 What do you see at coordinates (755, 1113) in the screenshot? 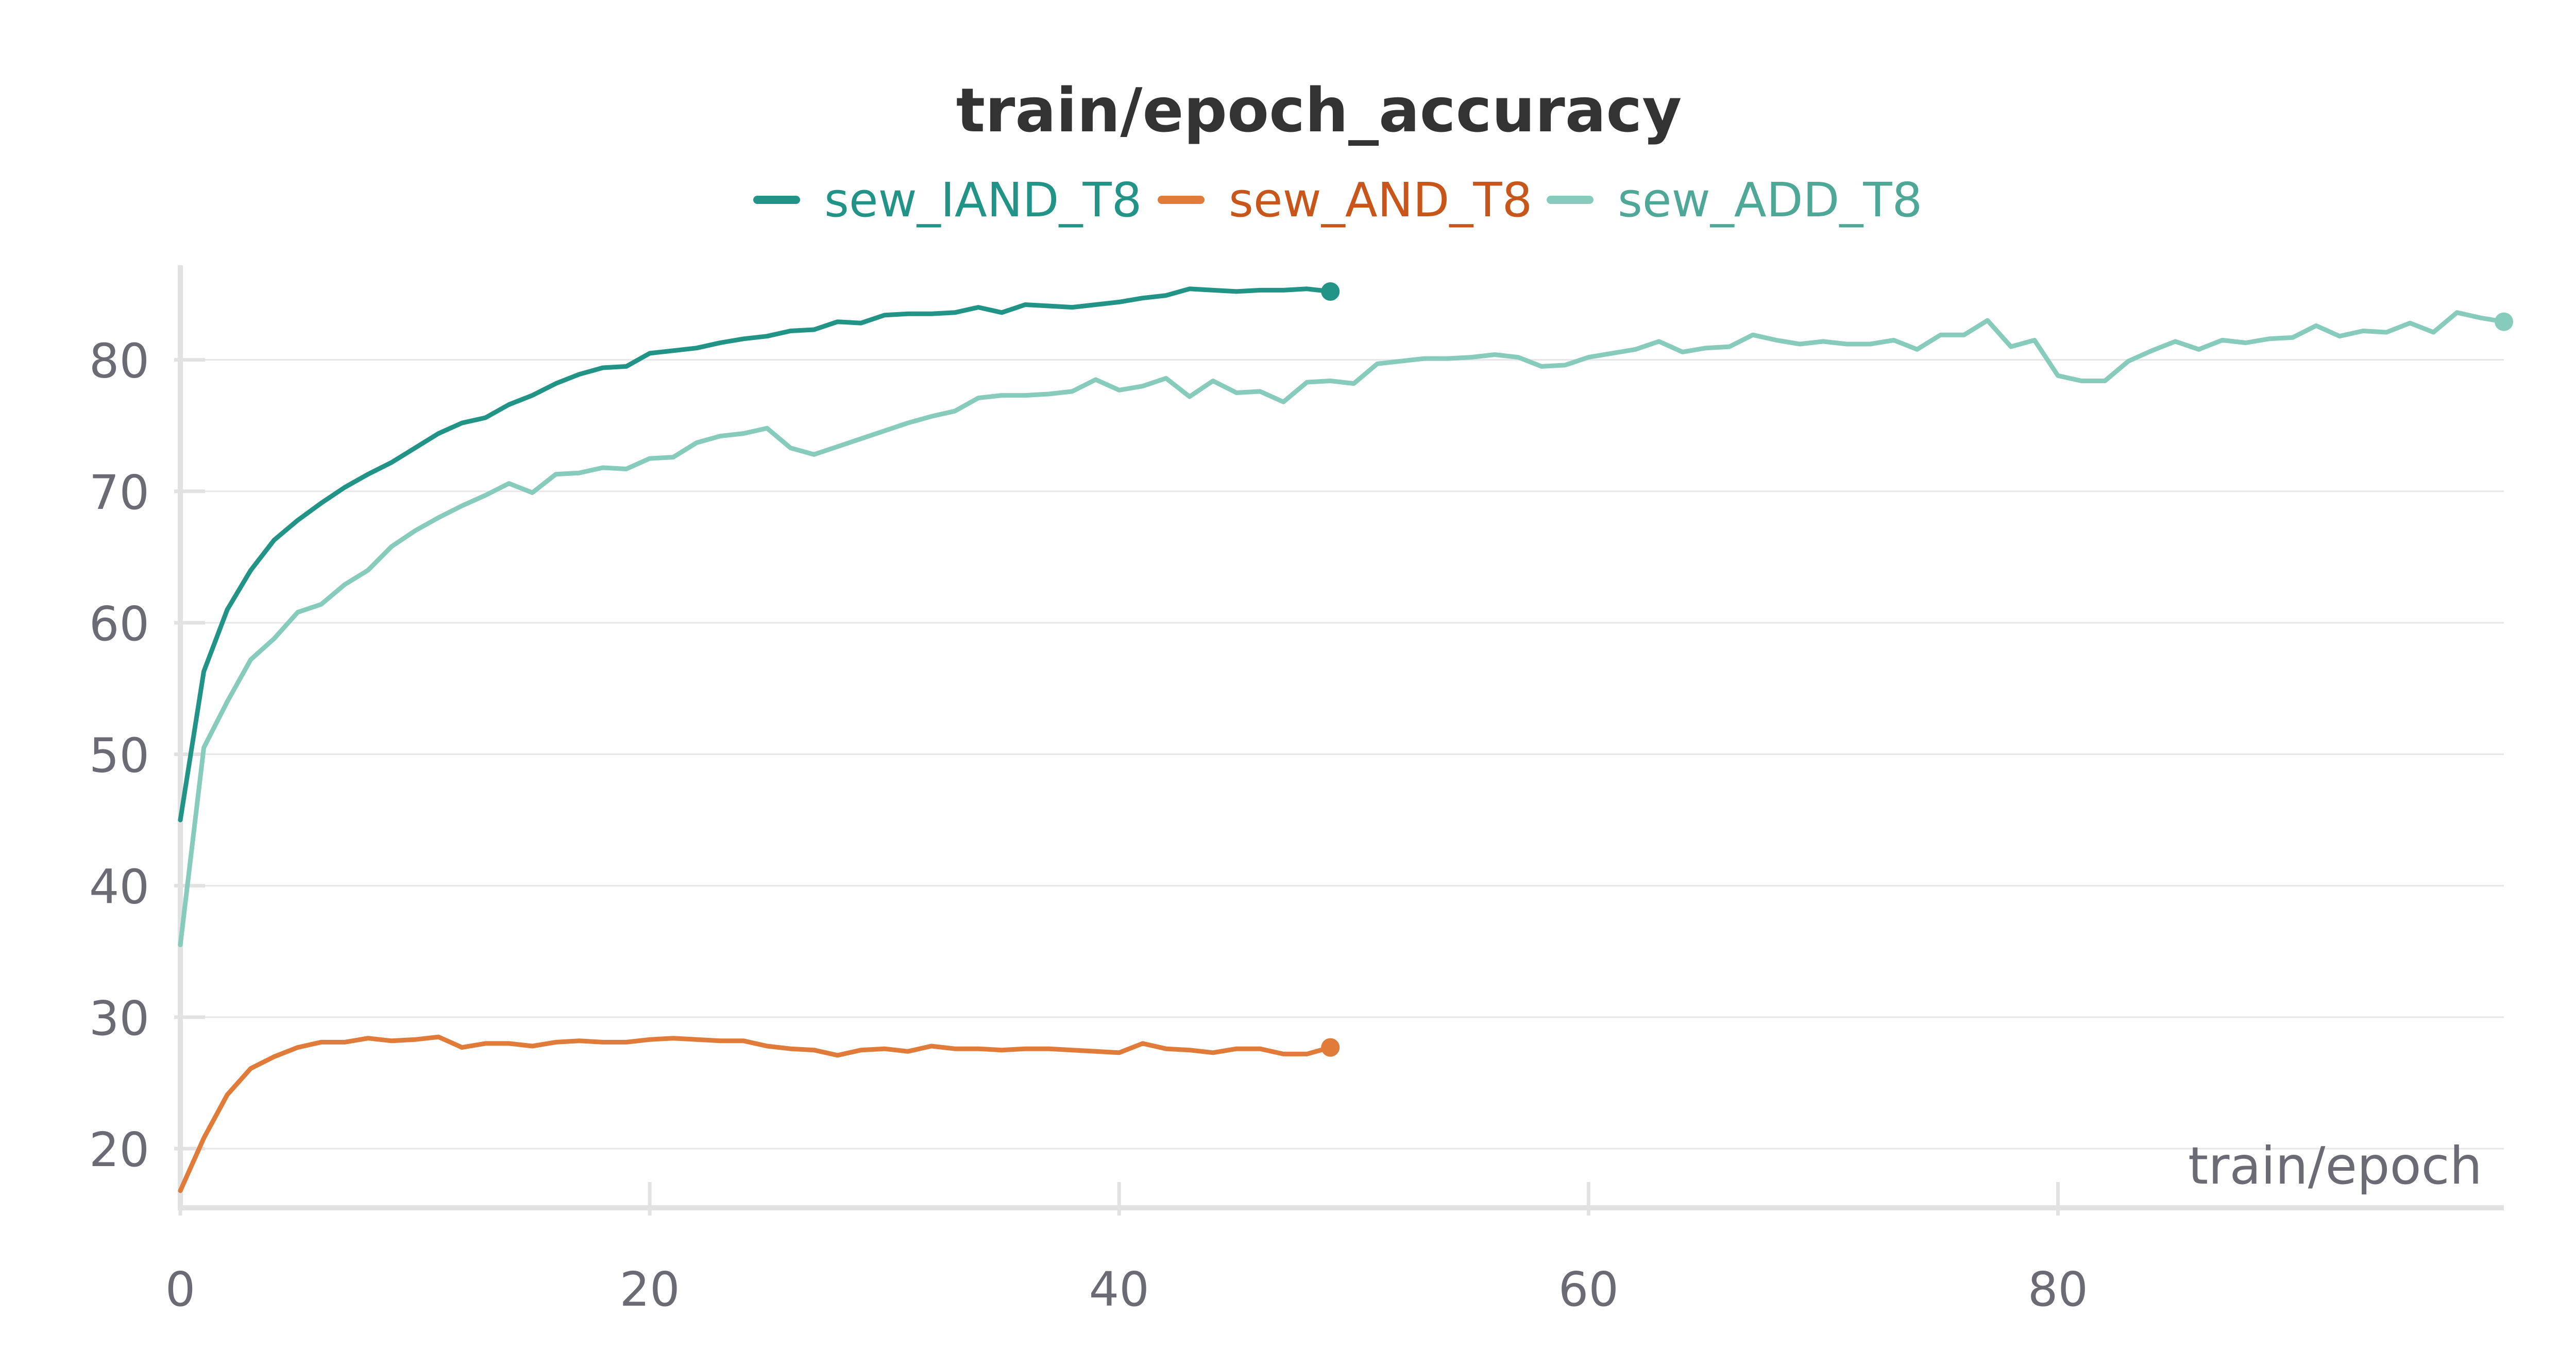
I see `series-line-sew-and-t8` at bounding box center [755, 1113].